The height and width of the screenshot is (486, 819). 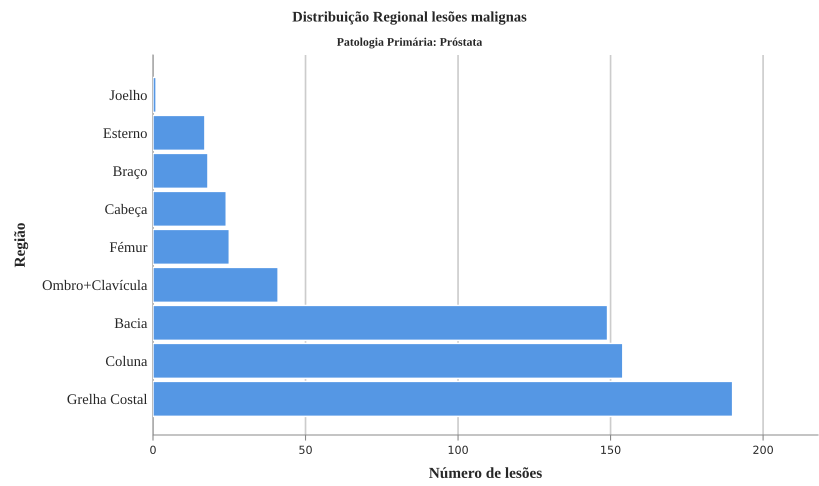 I want to click on y-tick-label: Joelho, so click(x=128, y=95).